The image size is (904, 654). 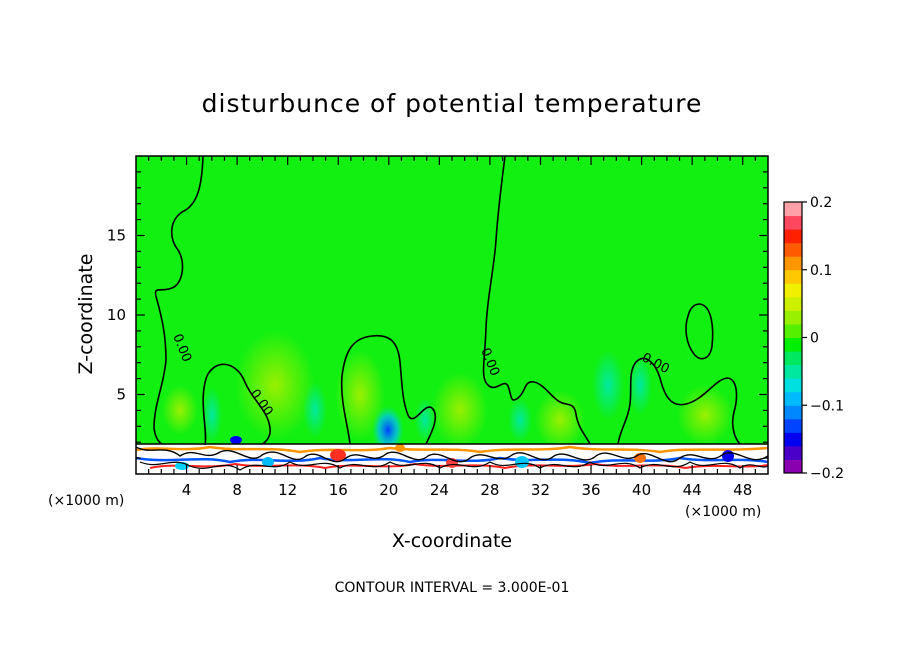 I want to click on y-tick-label: 10, so click(x=116, y=315).